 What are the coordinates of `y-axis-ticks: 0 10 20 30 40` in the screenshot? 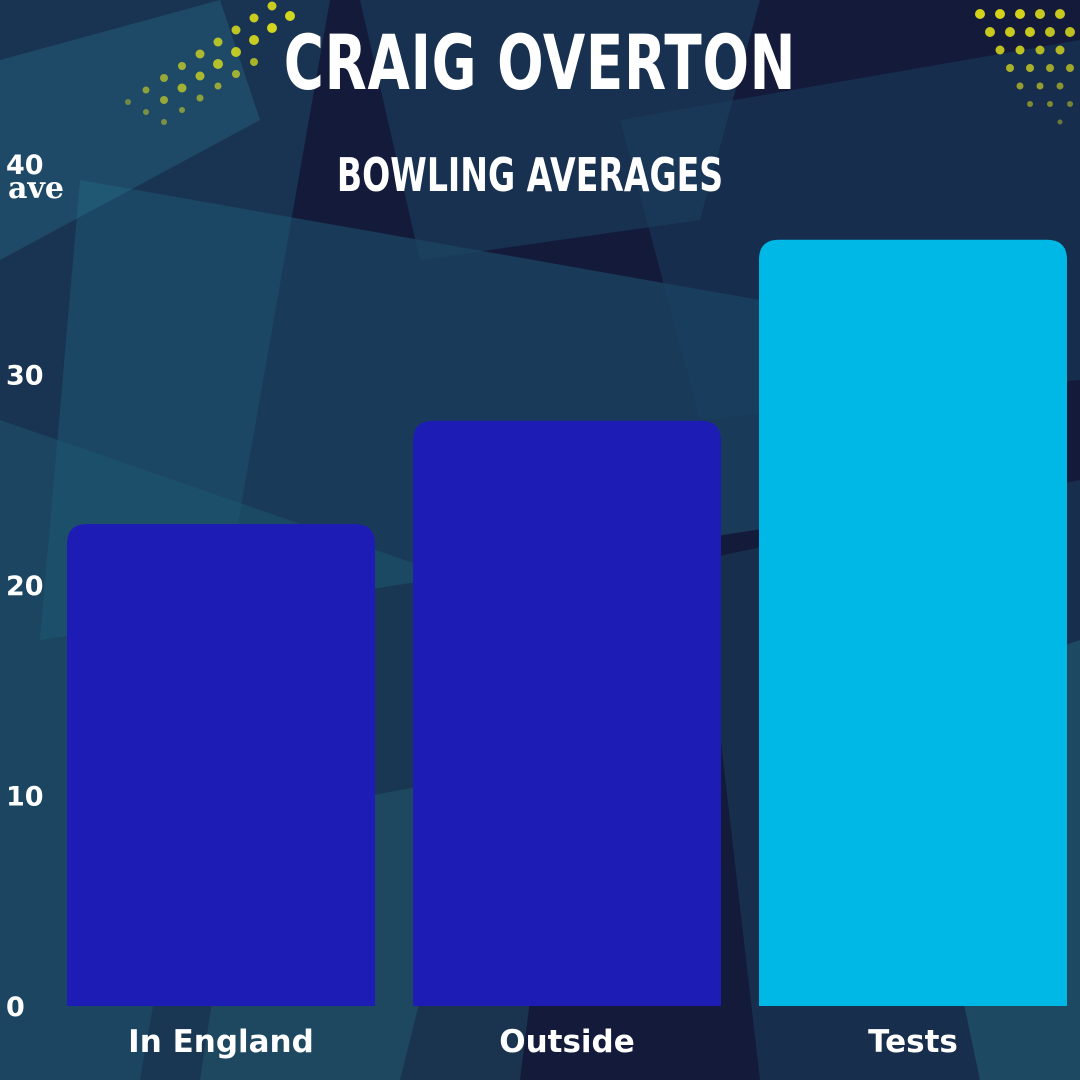 It's located at (25, 586).